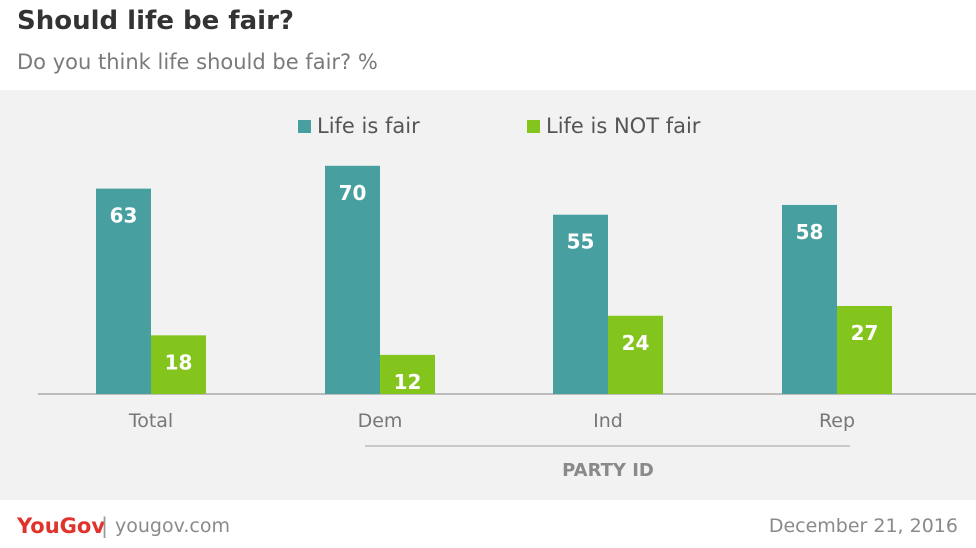 The width and height of the screenshot is (976, 548). I want to click on category-label: Rep, so click(837, 421).